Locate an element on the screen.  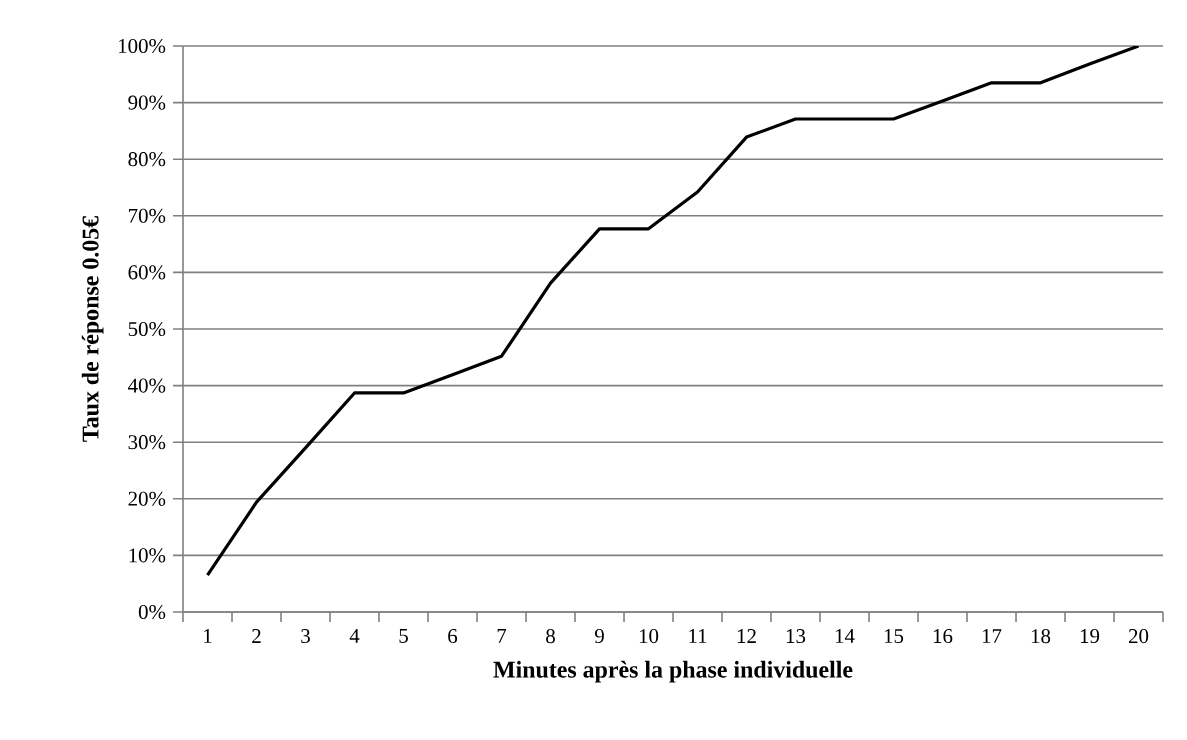
x-tick-label: 14 is located at coordinates (845, 636).